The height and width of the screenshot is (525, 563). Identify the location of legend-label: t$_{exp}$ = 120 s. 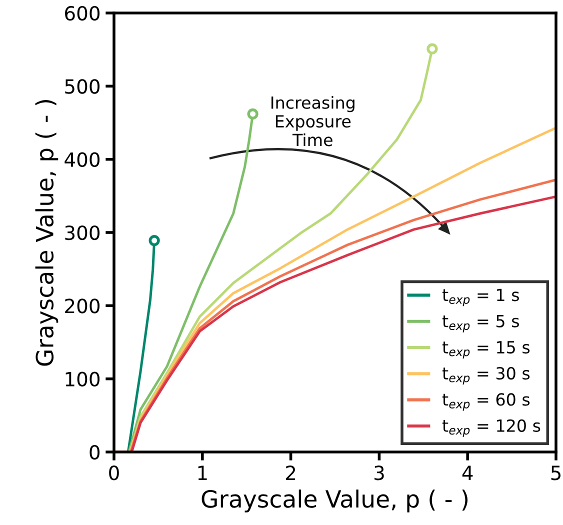
(491, 428).